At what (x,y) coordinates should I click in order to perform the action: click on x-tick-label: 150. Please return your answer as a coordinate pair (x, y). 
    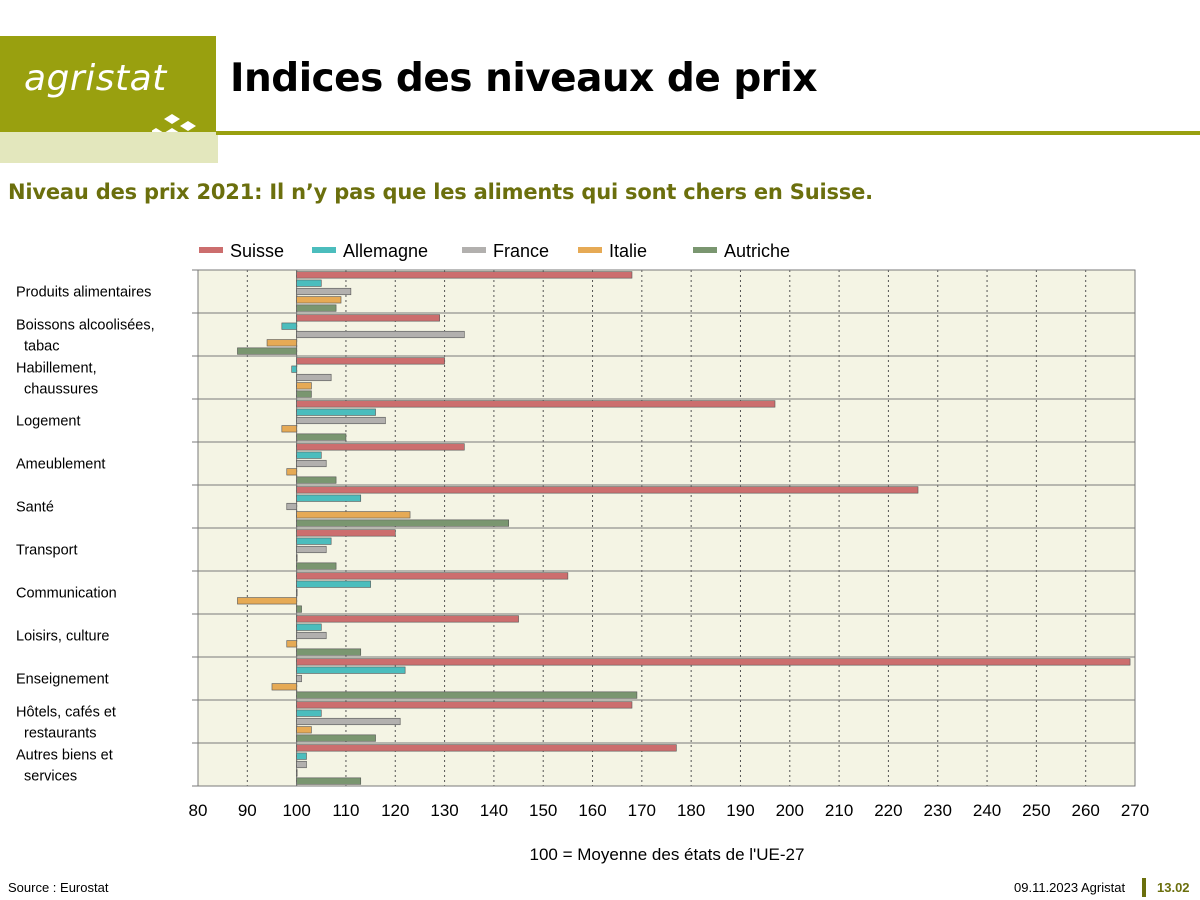
    Looking at the image, I should click on (543, 810).